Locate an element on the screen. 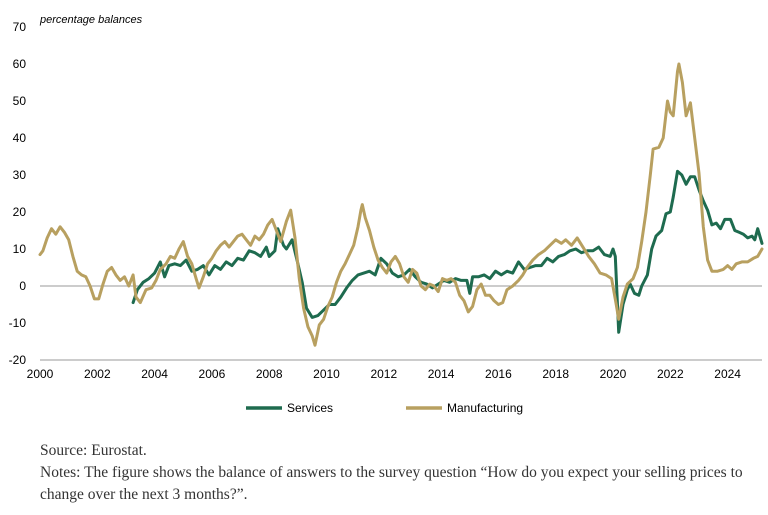 This screenshot has height=515, width=768. y-tick-label: 40 is located at coordinates (20, 138).